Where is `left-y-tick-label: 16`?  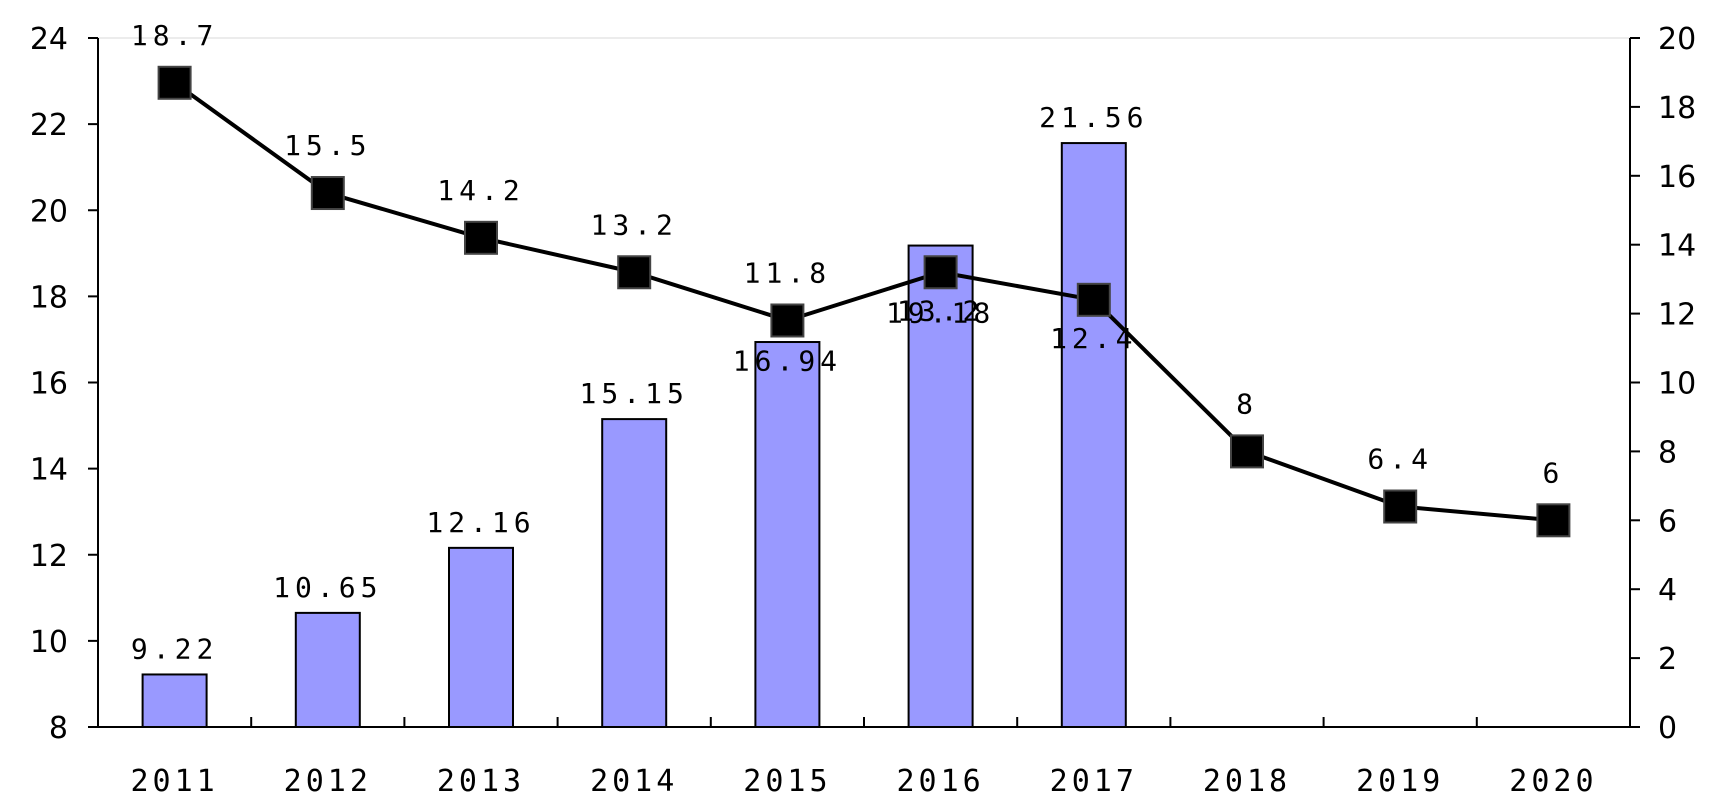
left-y-tick-label: 16 is located at coordinates (49, 384).